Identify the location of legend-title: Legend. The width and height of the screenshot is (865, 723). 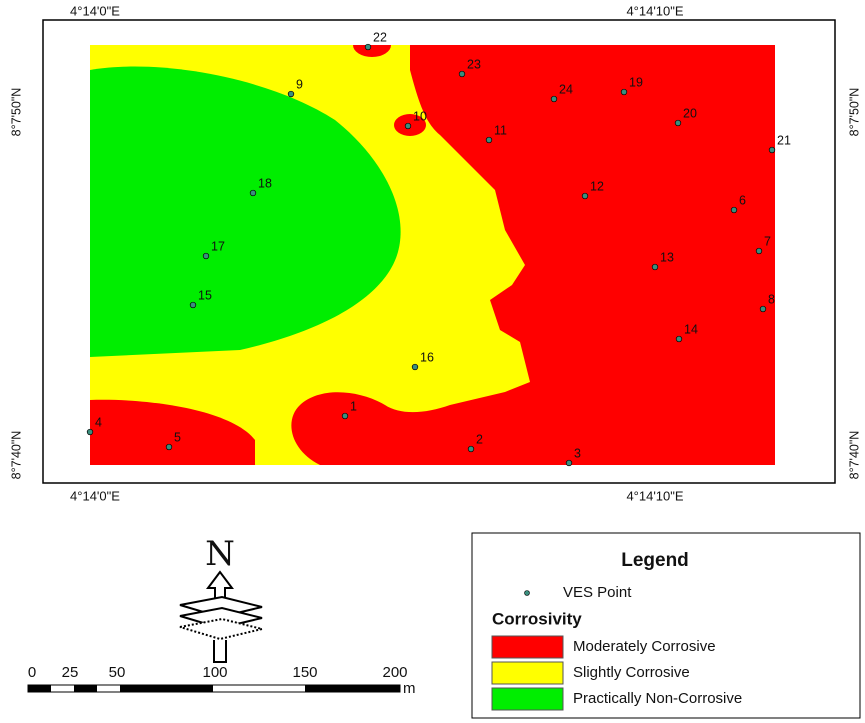
(655, 560).